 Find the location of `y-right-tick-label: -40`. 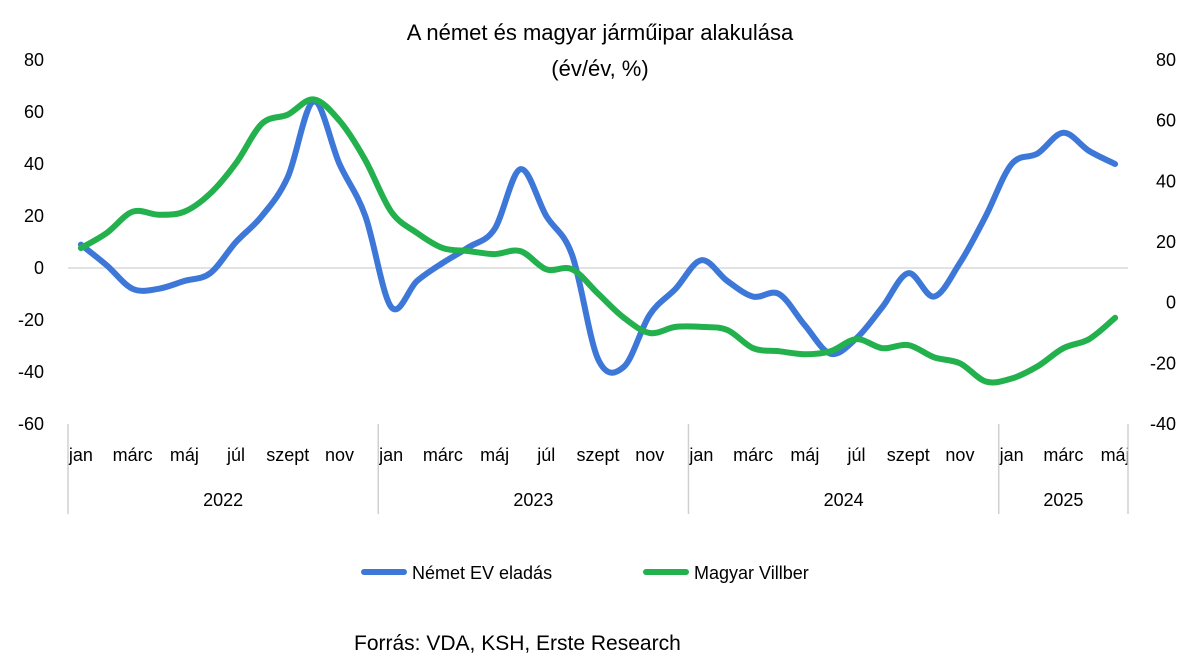

y-right-tick-label: -40 is located at coordinates (1163, 424).